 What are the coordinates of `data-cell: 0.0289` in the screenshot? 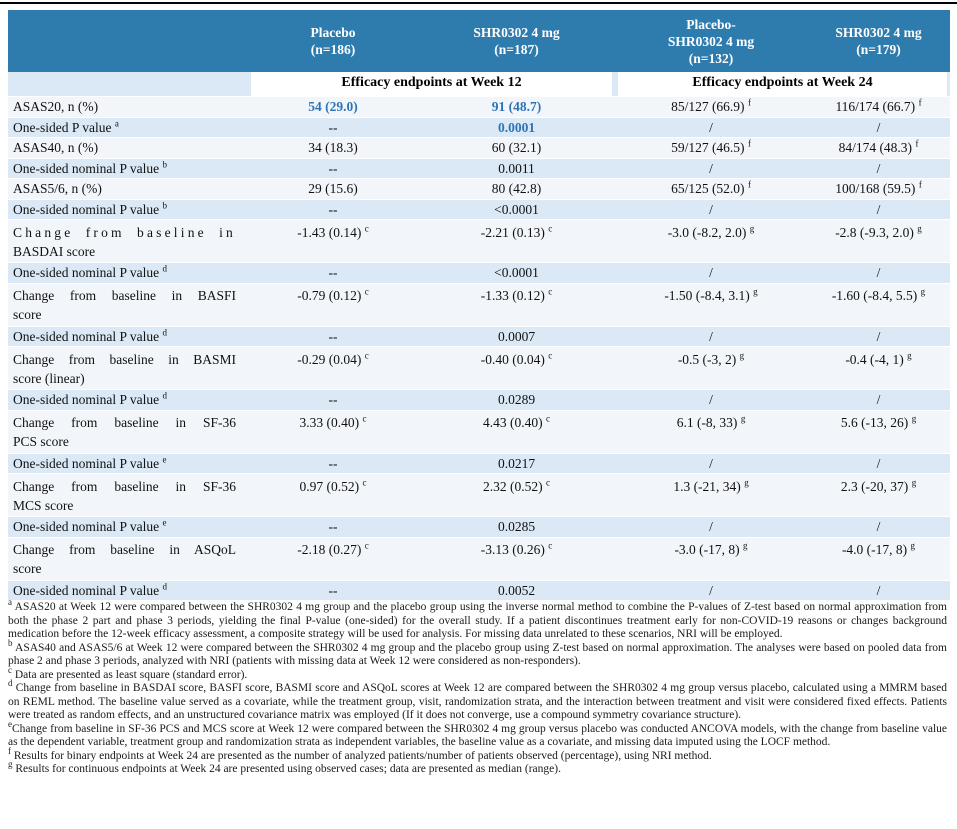 It's located at (516, 399).